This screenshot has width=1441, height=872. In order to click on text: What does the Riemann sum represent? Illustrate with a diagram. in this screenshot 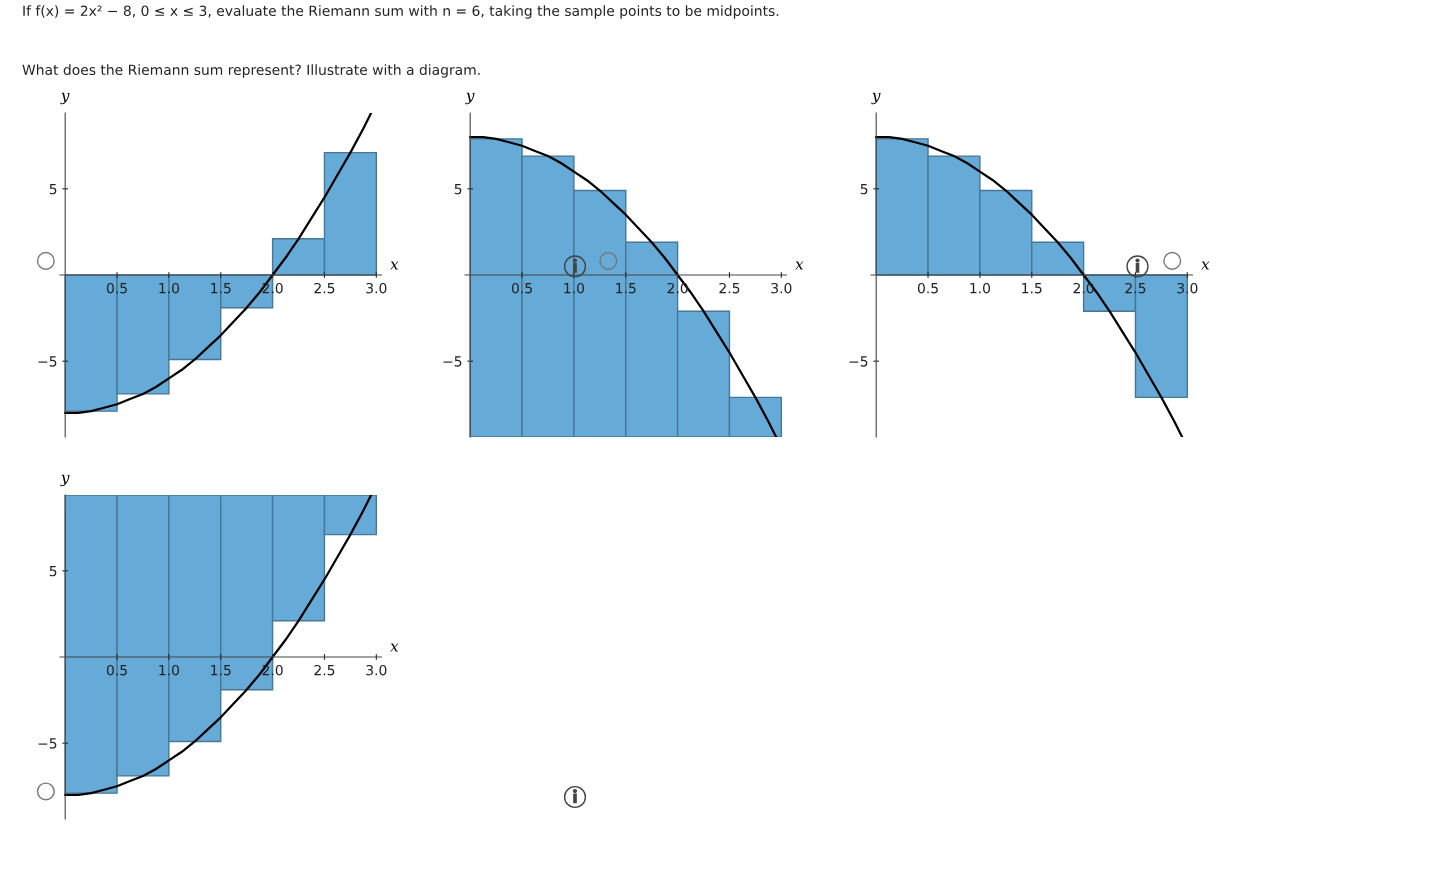, I will do `click(251, 71)`.